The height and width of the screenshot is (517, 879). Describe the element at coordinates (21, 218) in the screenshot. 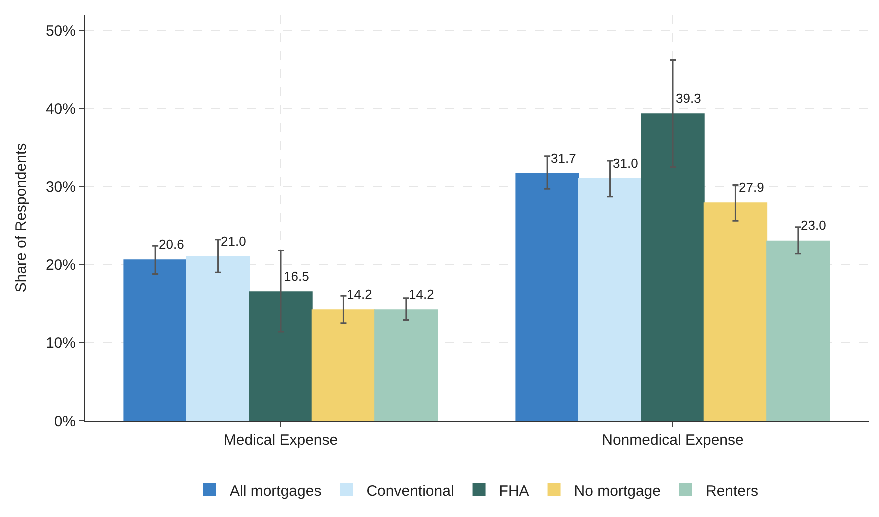

I see `y-axis-title: Share of Respondents` at that location.